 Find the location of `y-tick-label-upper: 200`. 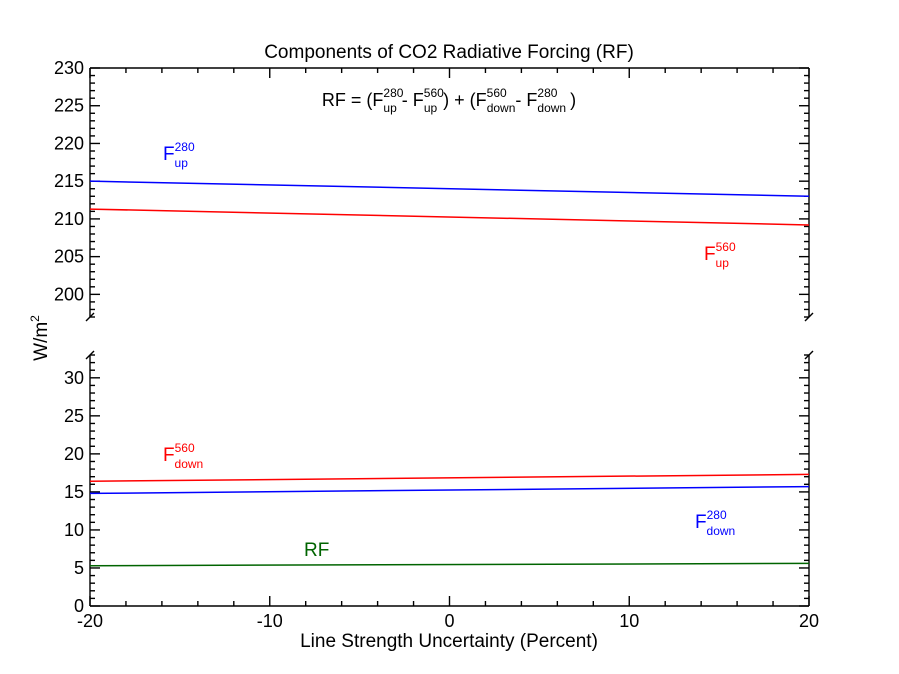

y-tick-label-upper: 200 is located at coordinates (69, 294).